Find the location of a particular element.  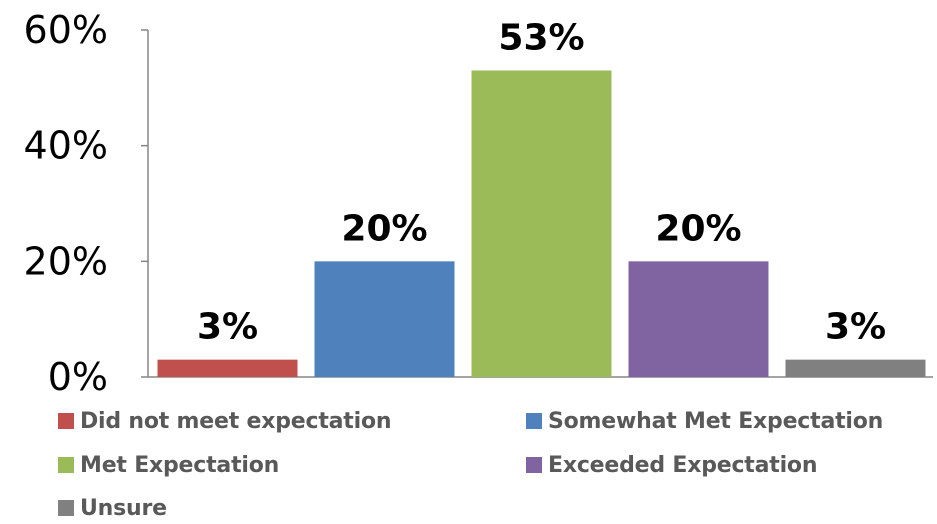

legend-label: Met Expectation is located at coordinates (180, 465).